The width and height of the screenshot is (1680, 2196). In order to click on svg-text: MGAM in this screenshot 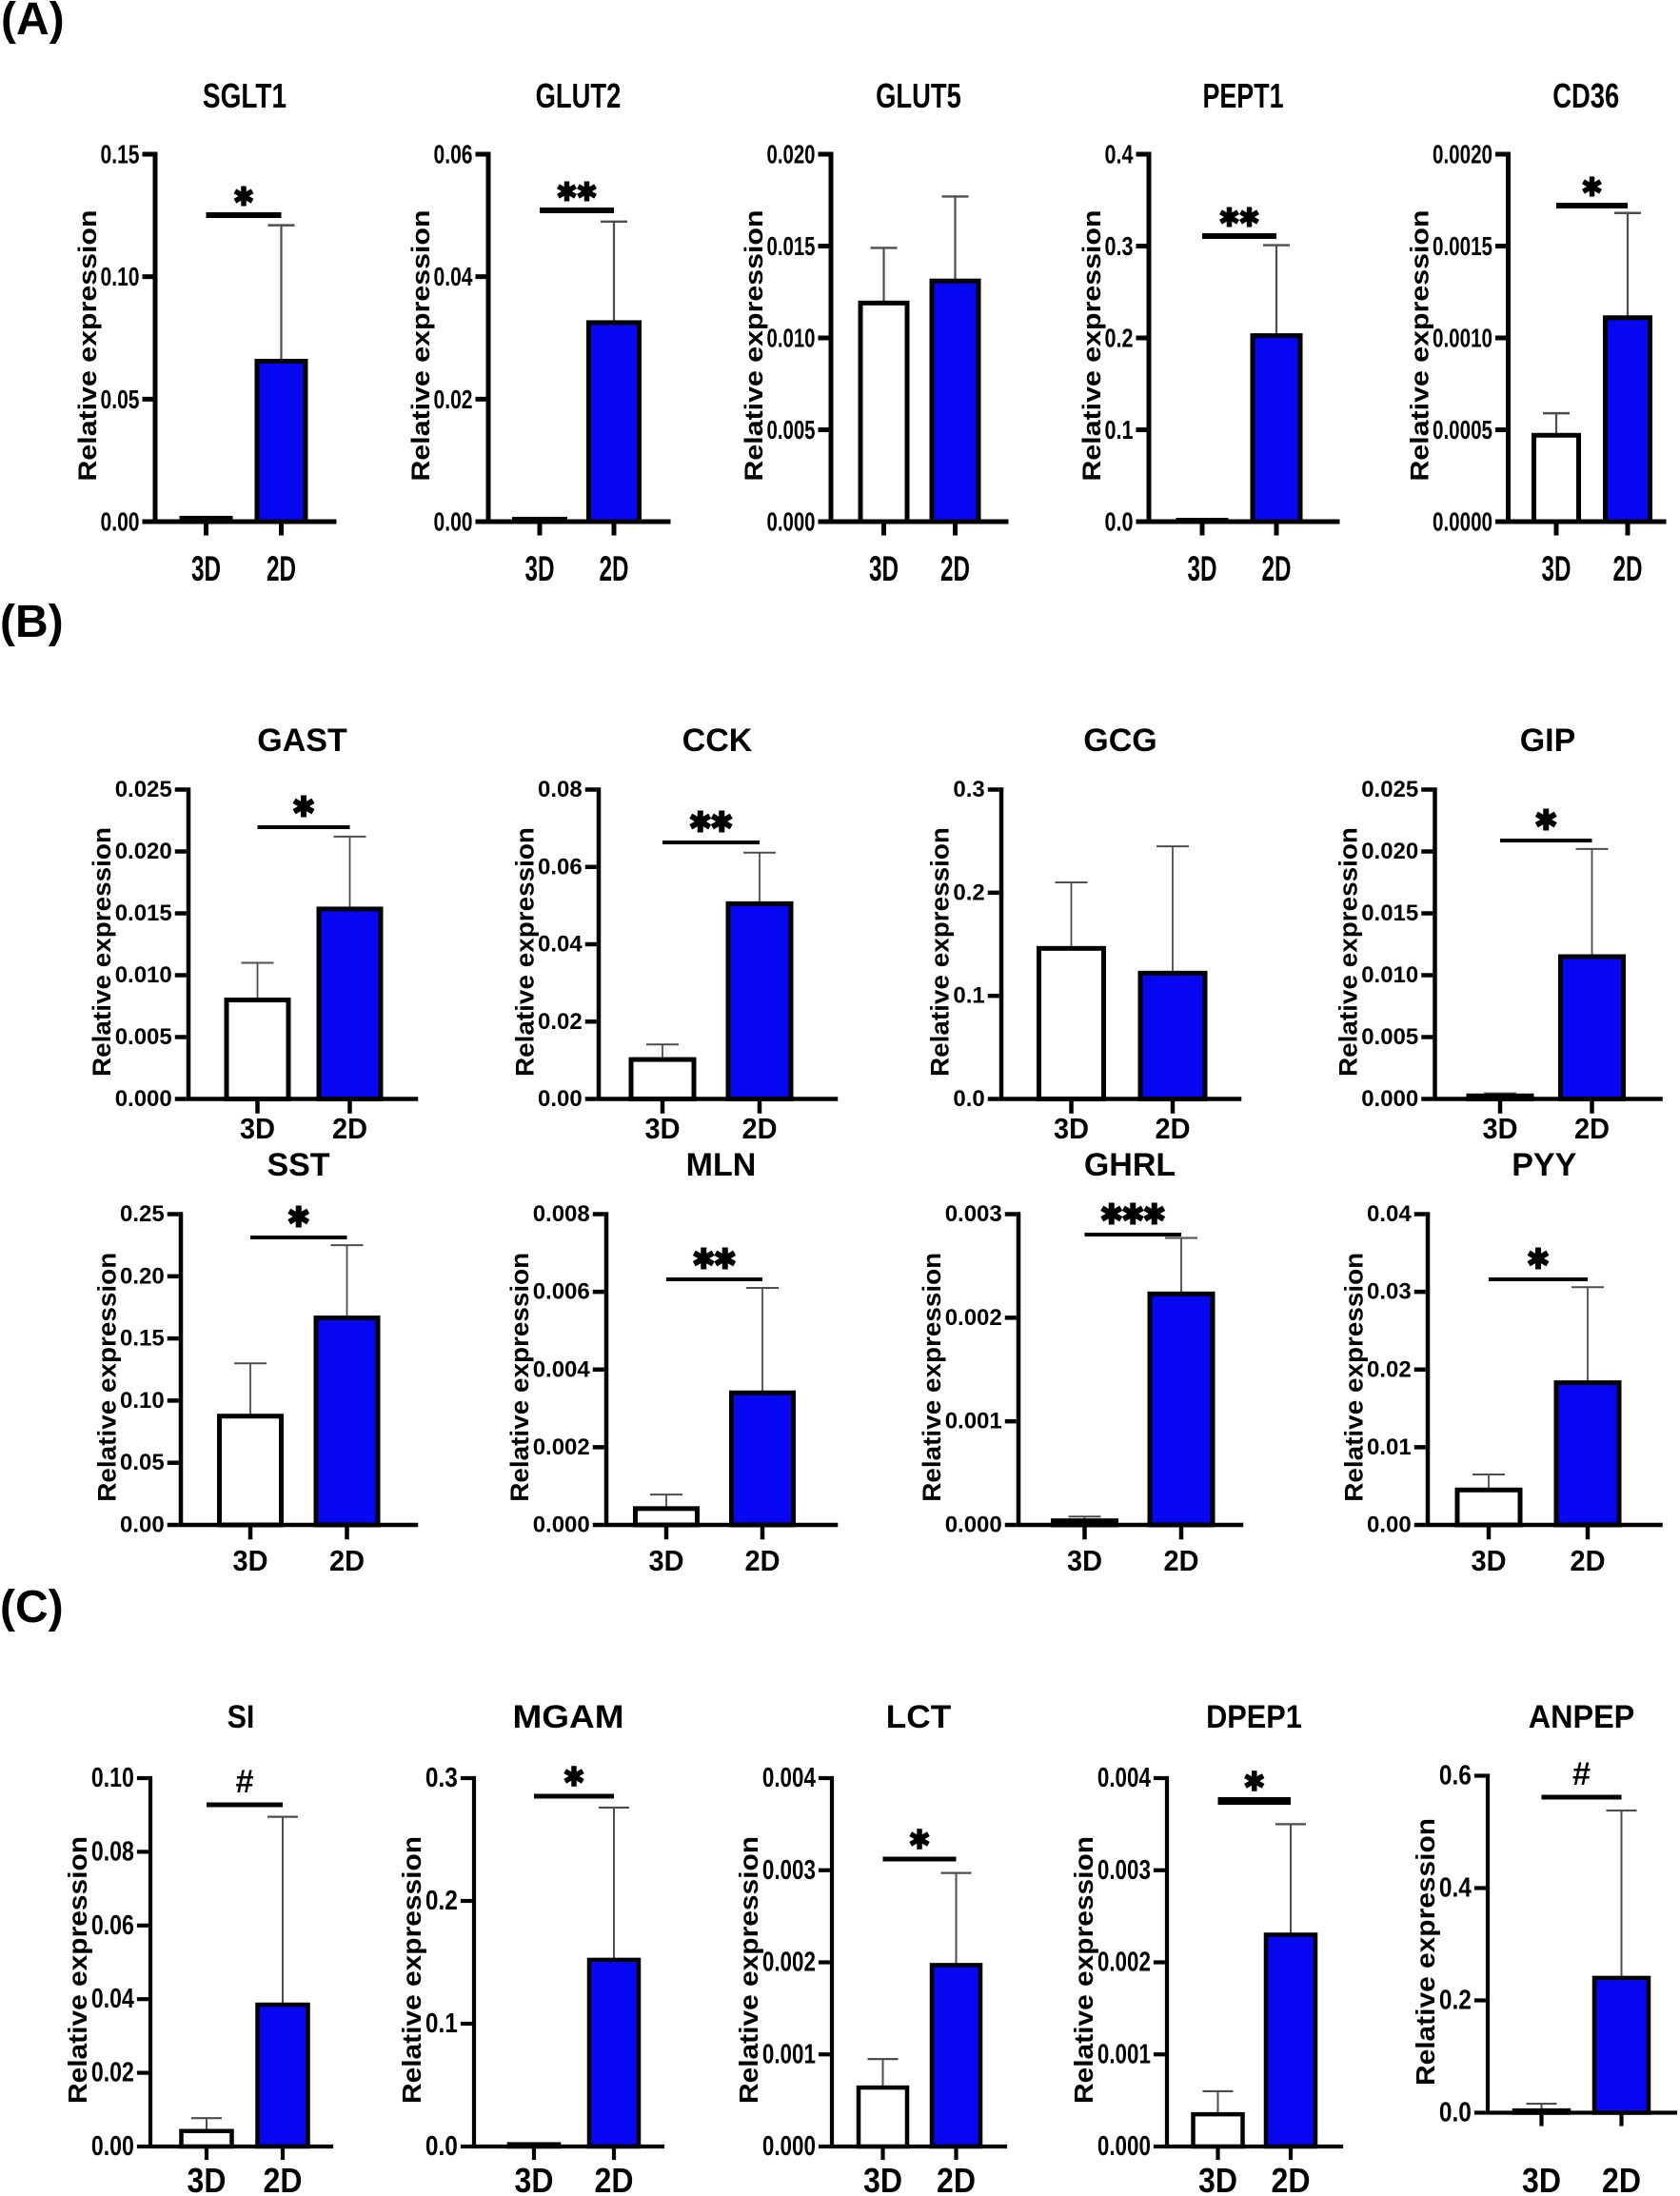, I will do `click(568, 1717)`.